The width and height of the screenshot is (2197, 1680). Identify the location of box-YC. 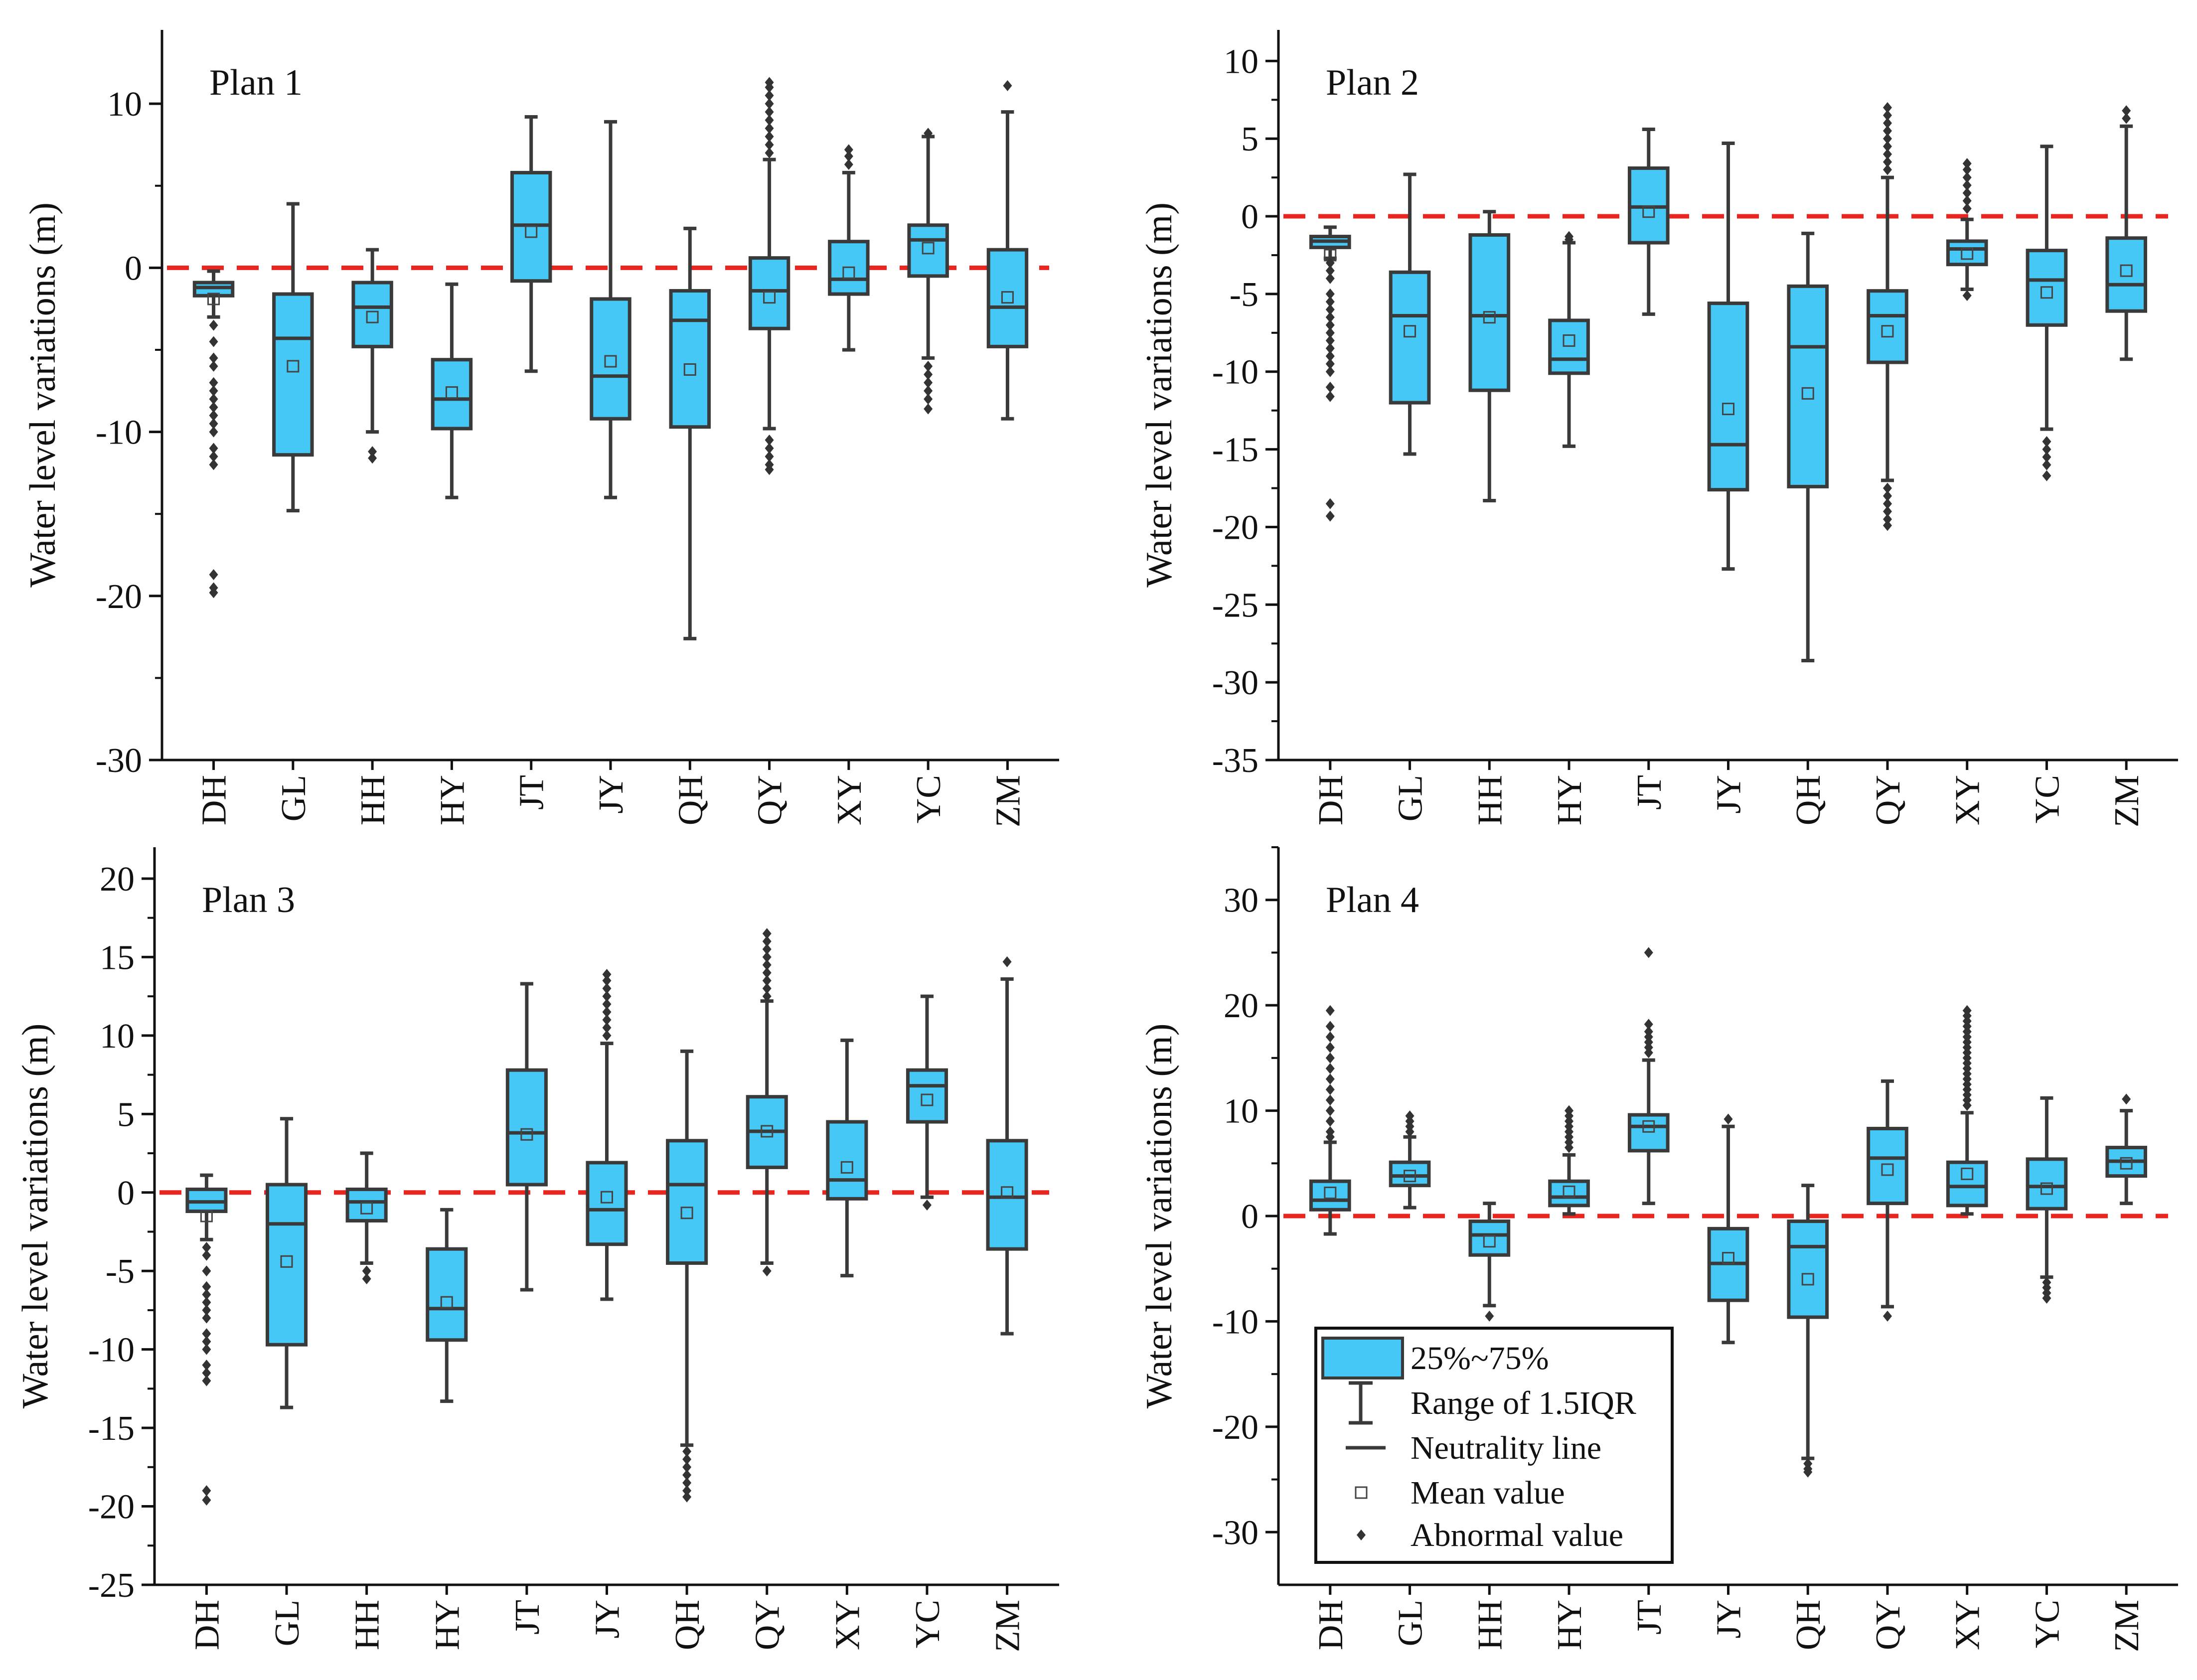
(2047, 1200).